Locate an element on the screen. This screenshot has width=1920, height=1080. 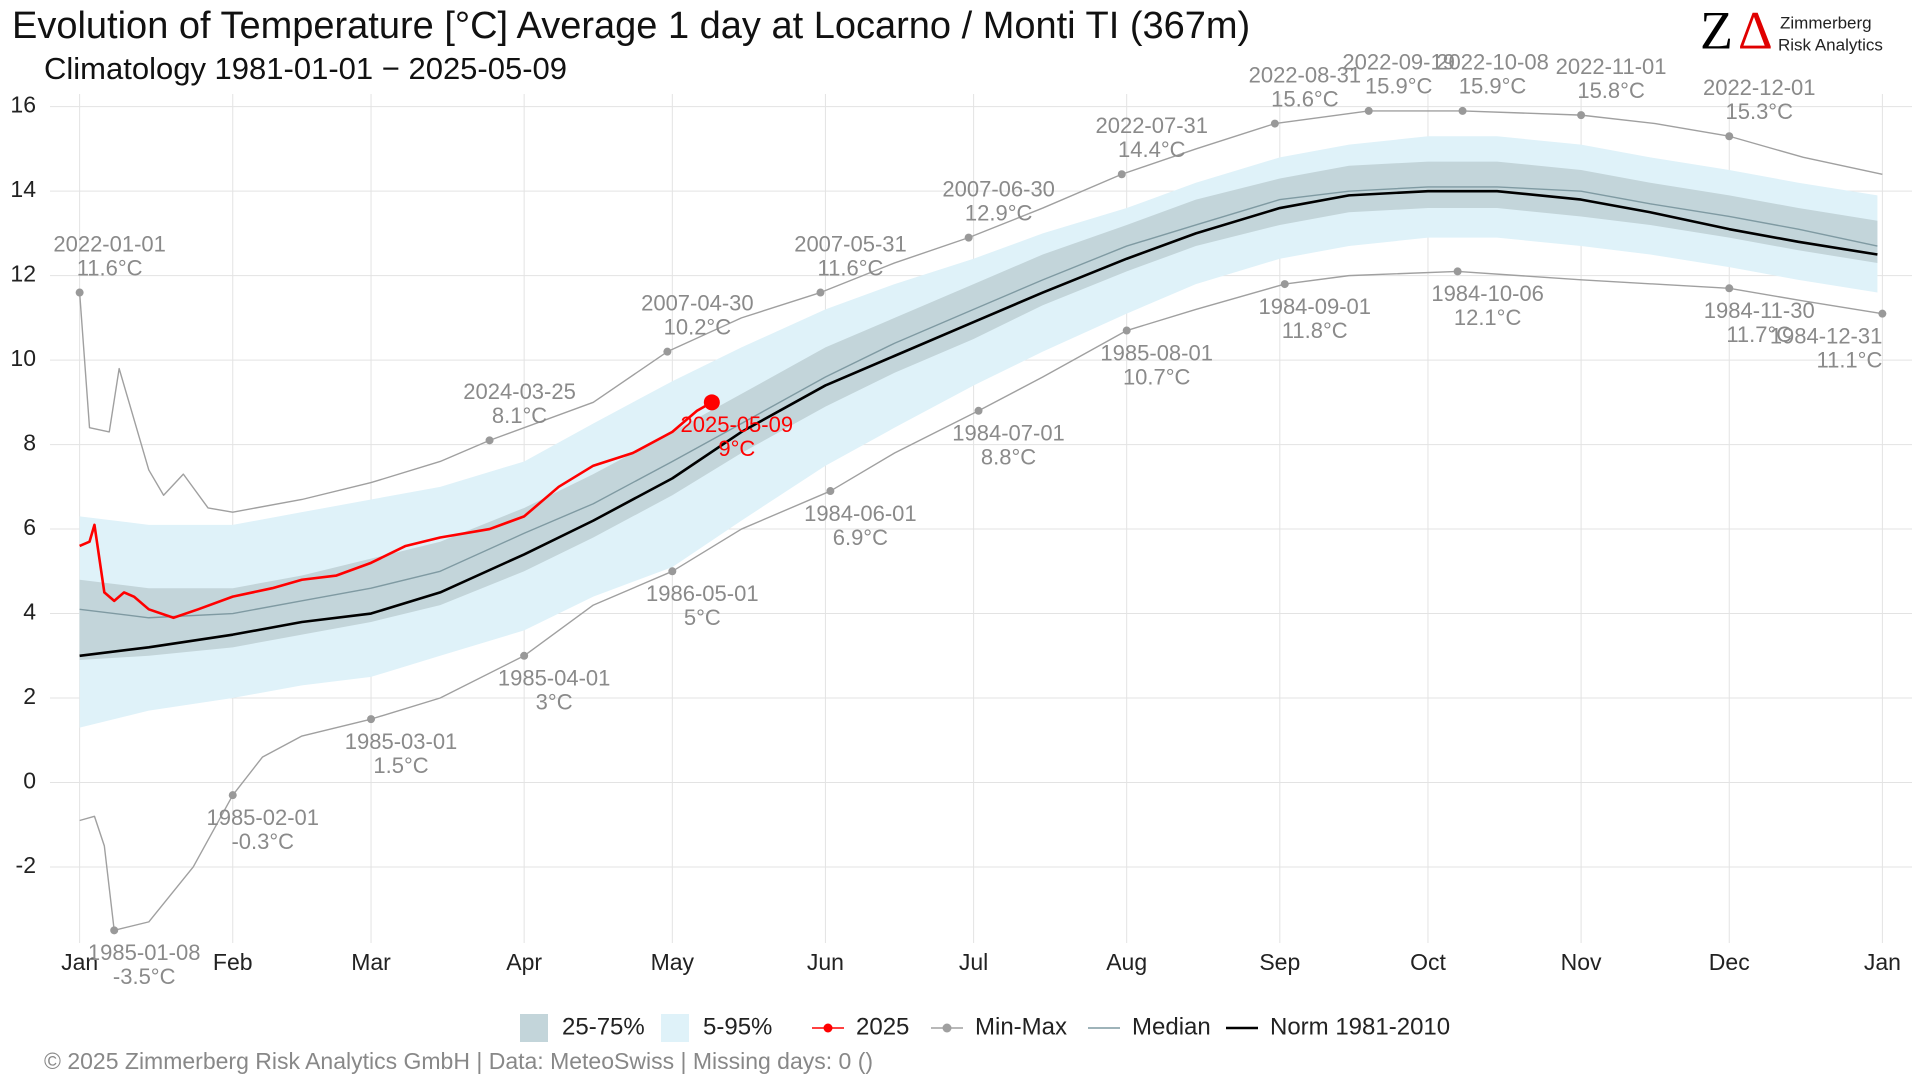
y-tick-label: -2 is located at coordinates (26, 865).